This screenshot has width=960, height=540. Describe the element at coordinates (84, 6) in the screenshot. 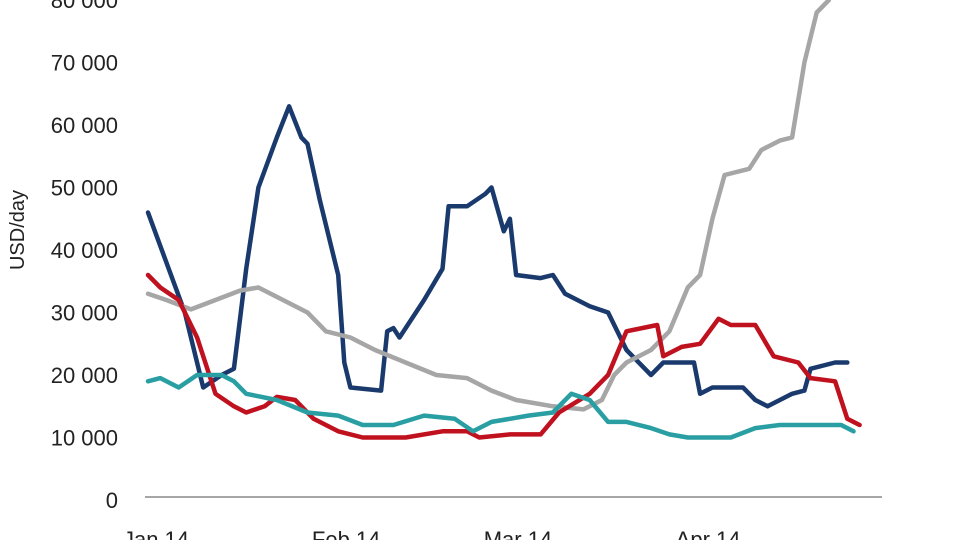

I see `y-tick-label: 80 000` at that location.